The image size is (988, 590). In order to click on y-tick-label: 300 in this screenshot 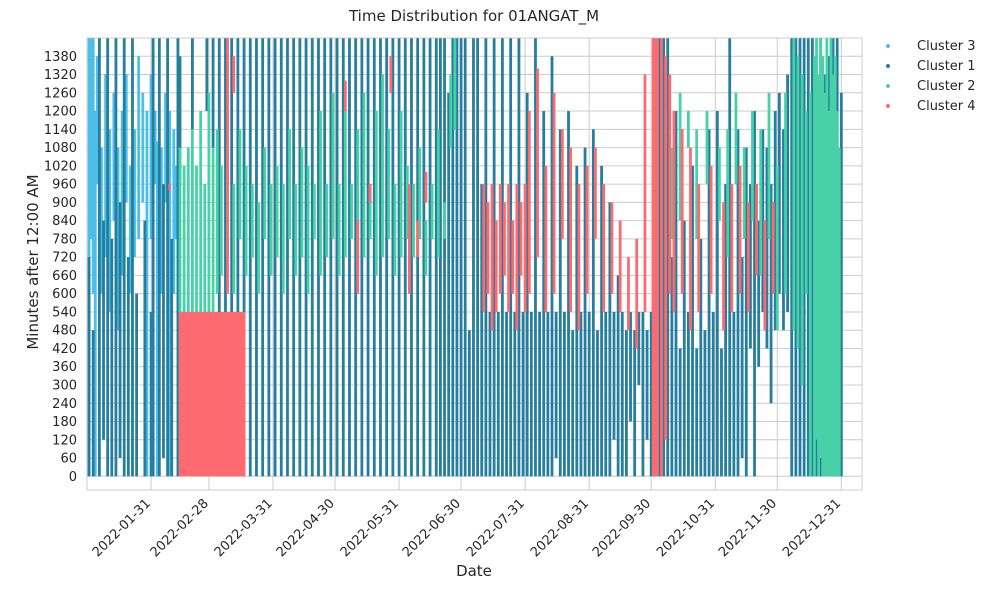, I will do `click(64, 385)`.